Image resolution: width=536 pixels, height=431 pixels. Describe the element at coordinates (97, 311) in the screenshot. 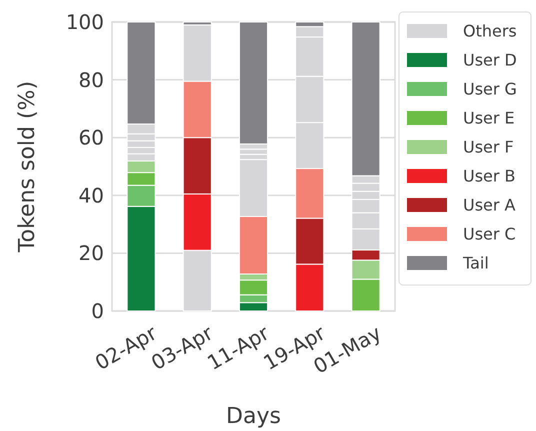

I see `y-tick-label: 0` at that location.